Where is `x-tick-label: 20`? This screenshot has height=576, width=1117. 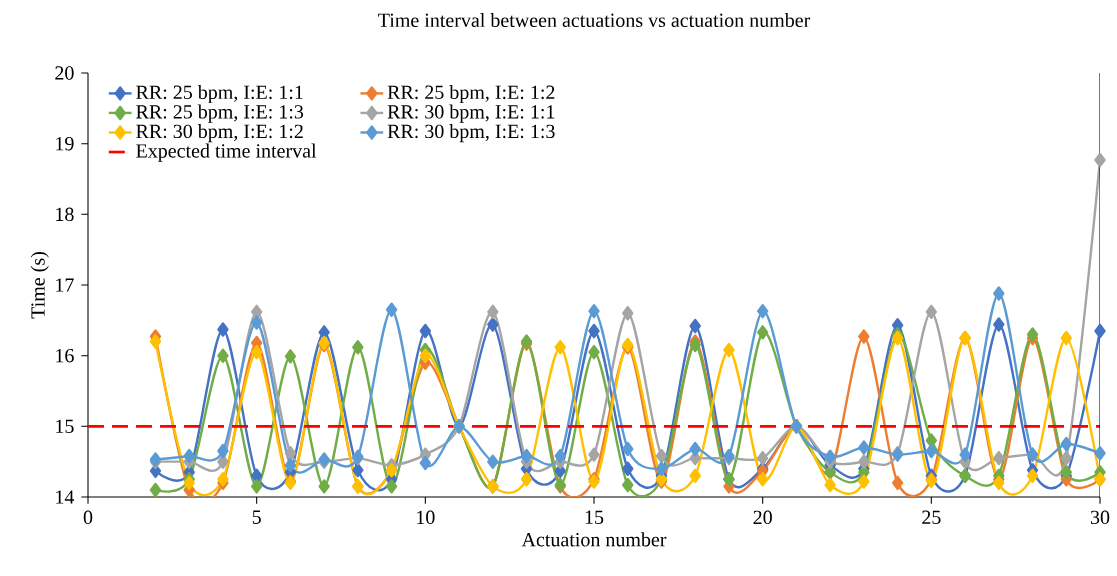 x-tick-label: 20 is located at coordinates (762, 517).